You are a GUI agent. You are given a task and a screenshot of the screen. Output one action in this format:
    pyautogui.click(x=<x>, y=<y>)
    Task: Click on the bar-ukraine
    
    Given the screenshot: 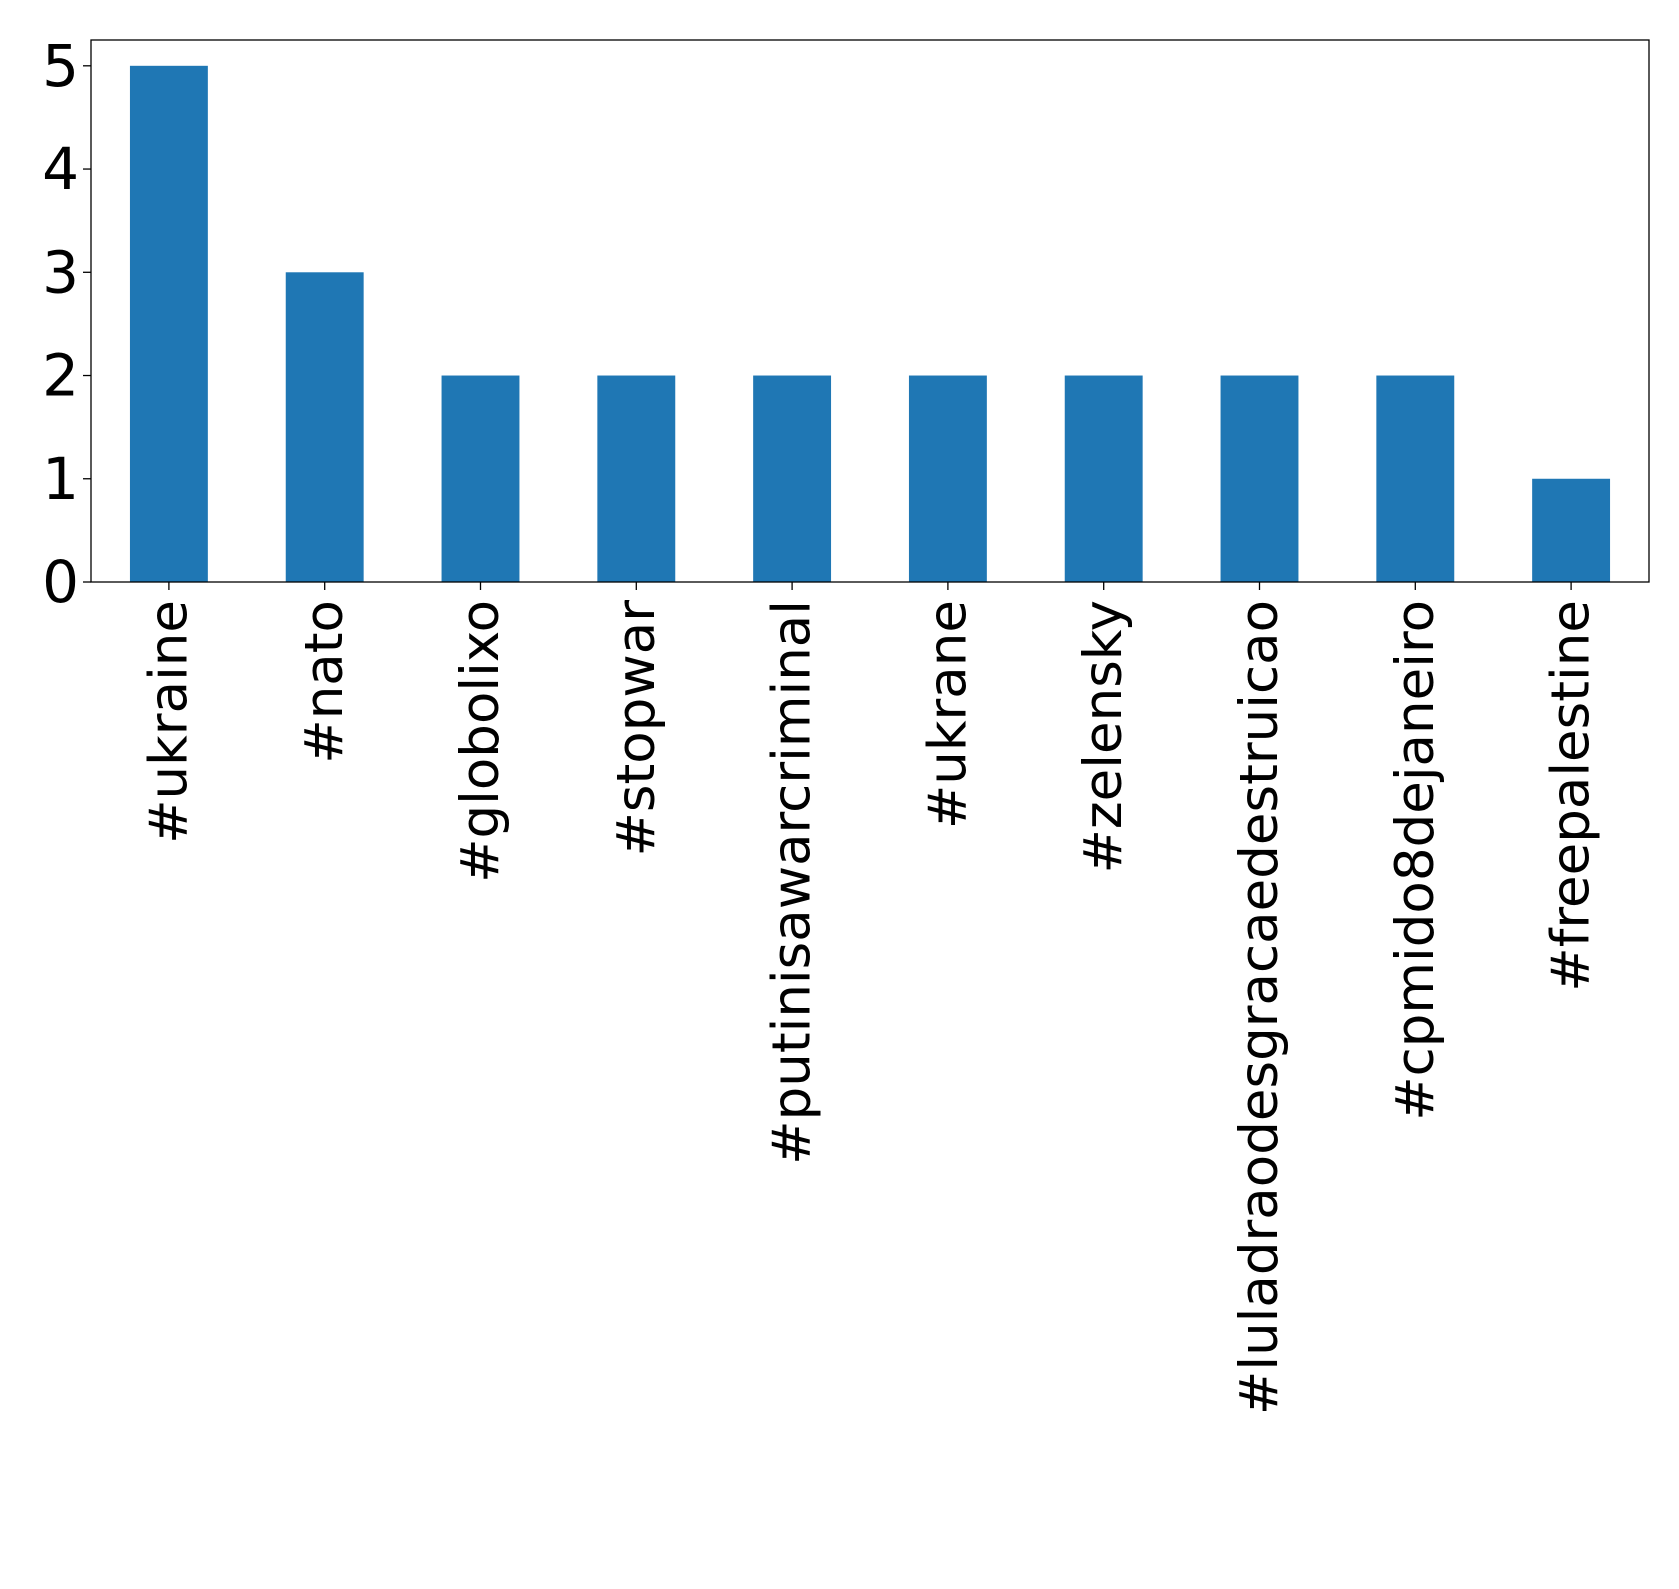 What is the action you would take?
    pyautogui.click(x=168, y=324)
    